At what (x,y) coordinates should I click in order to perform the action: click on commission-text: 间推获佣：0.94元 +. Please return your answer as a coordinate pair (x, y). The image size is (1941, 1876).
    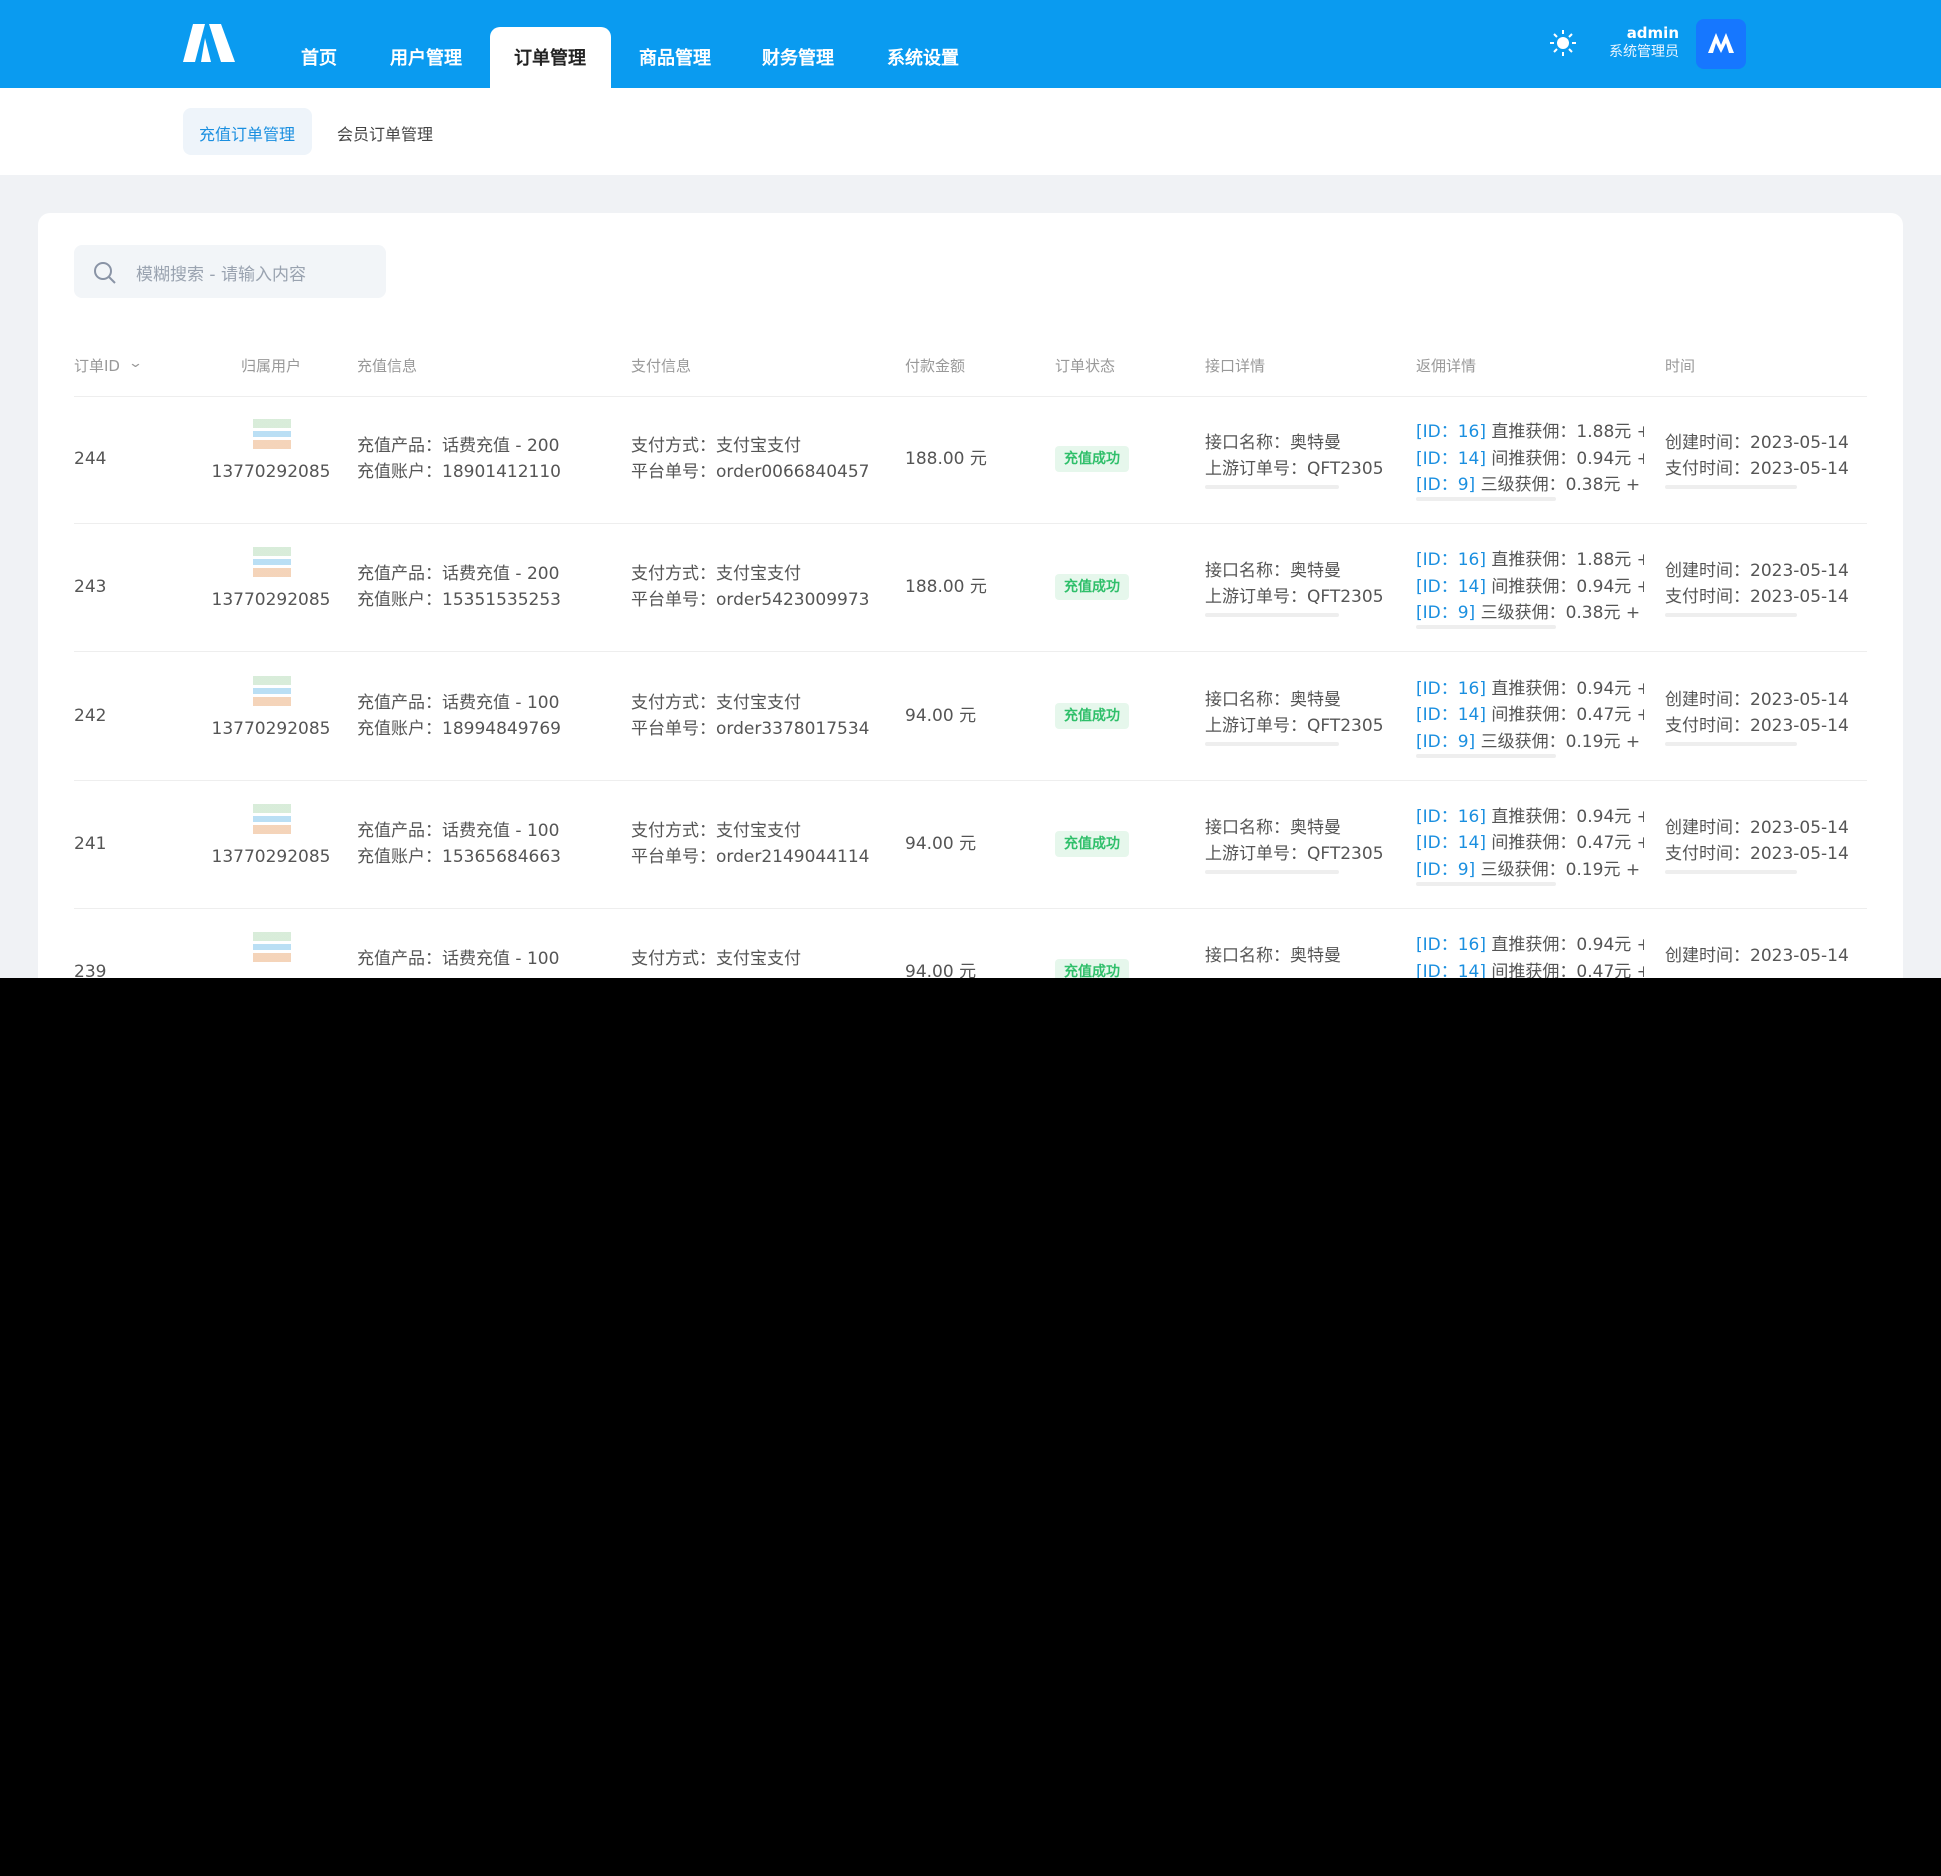
    Looking at the image, I should click on (1565, 586).